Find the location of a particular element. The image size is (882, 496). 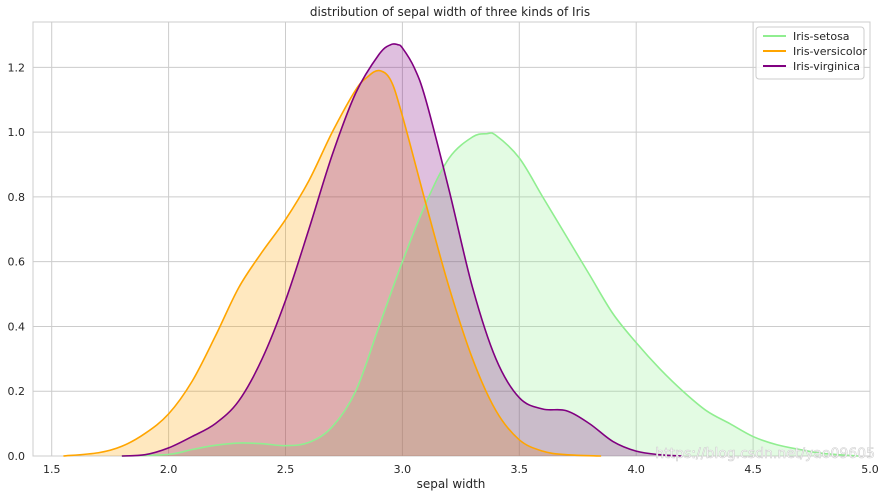

y-tick-label: 1.0 is located at coordinates (17, 132).